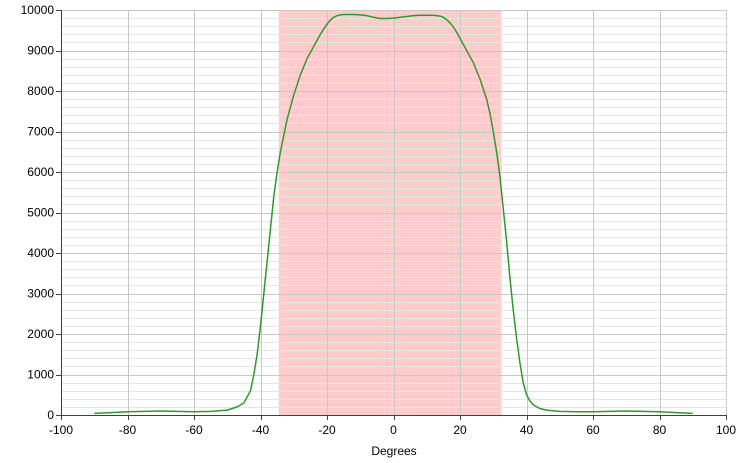 This screenshot has width=747, height=463. Describe the element at coordinates (38, 10) in the screenshot. I see `y-tick-label: 10000` at that location.